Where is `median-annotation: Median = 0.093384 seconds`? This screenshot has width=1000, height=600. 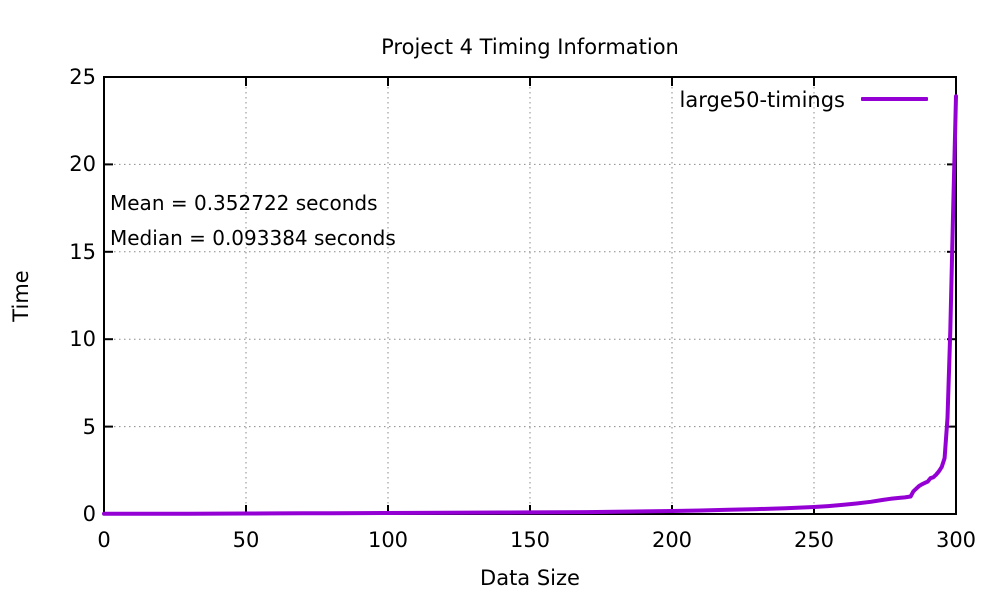
median-annotation: Median = 0.093384 seconds is located at coordinates (253, 238).